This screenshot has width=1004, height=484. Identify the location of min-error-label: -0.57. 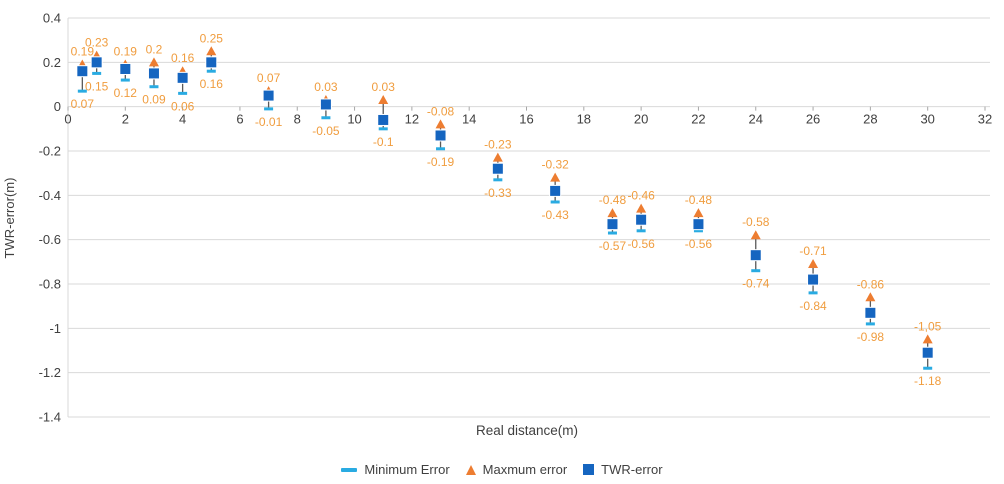
(613, 246).